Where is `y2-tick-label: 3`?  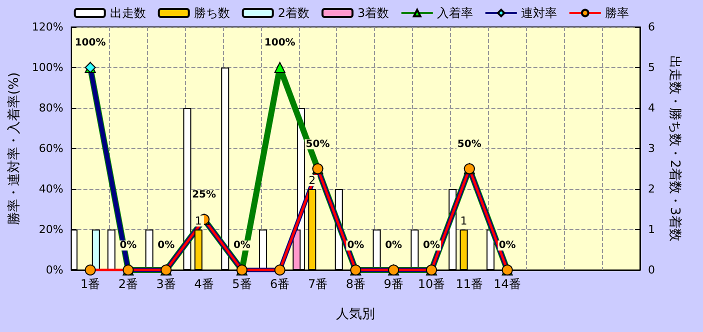 y2-tick-label: 3 is located at coordinates (651, 148).